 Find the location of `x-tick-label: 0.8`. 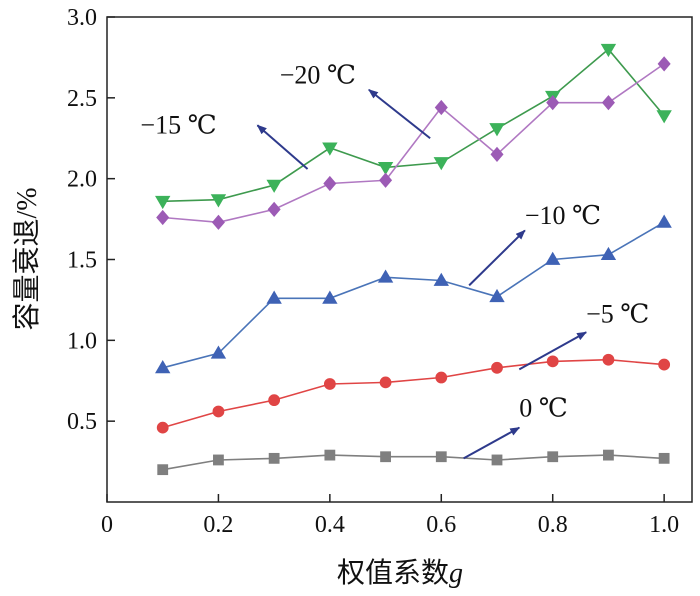

x-tick-label: 0.8 is located at coordinates (553, 525).